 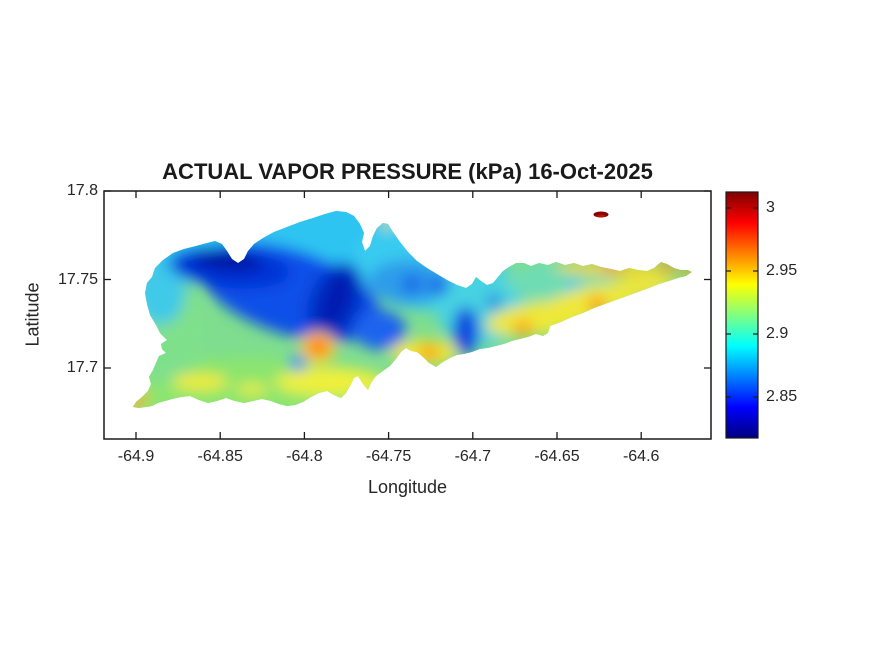 What do you see at coordinates (136, 456) in the screenshot?
I see `x-tick-label: -64.9` at bounding box center [136, 456].